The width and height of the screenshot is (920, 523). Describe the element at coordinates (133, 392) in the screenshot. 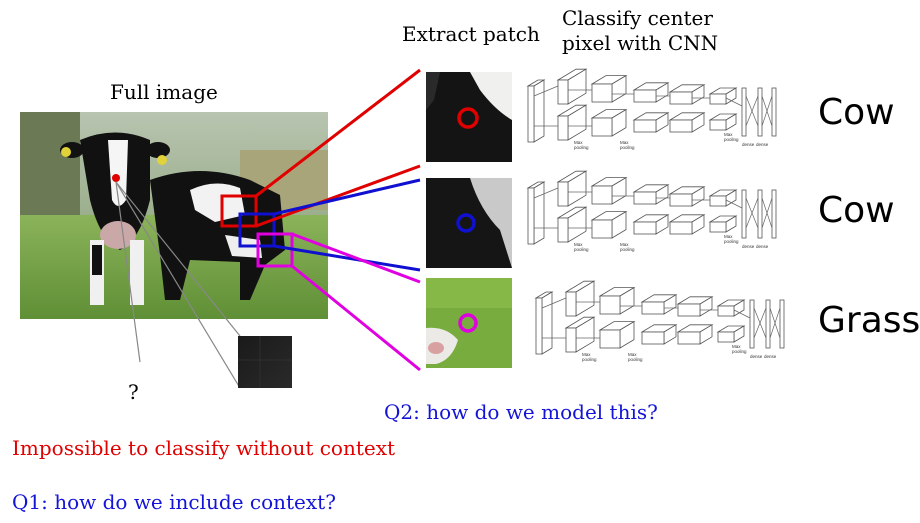

I see `question-mark: ?` at that location.